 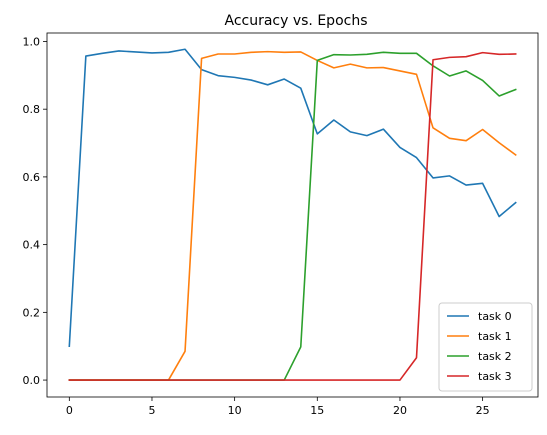 What do you see at coordinates (317, 410) in the screenshot?
I see `x-tick-label: 15` at bounding box center [317, 410].